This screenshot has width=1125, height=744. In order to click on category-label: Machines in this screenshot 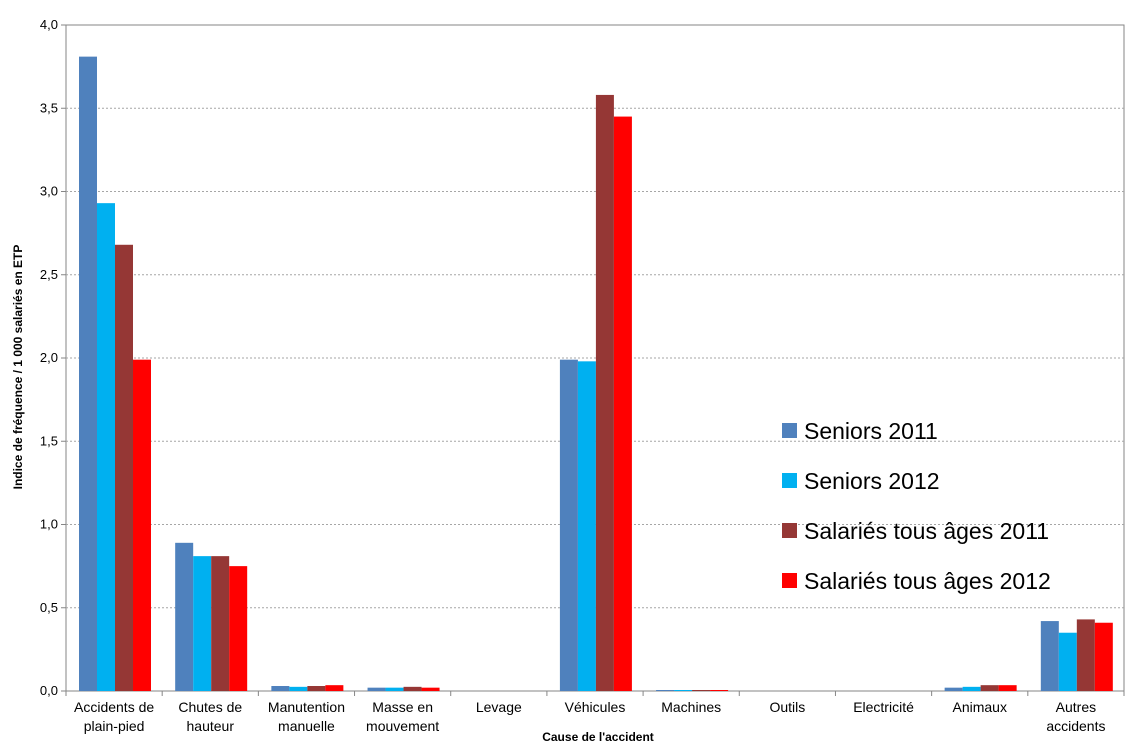, I will do `click(691, 707)`.